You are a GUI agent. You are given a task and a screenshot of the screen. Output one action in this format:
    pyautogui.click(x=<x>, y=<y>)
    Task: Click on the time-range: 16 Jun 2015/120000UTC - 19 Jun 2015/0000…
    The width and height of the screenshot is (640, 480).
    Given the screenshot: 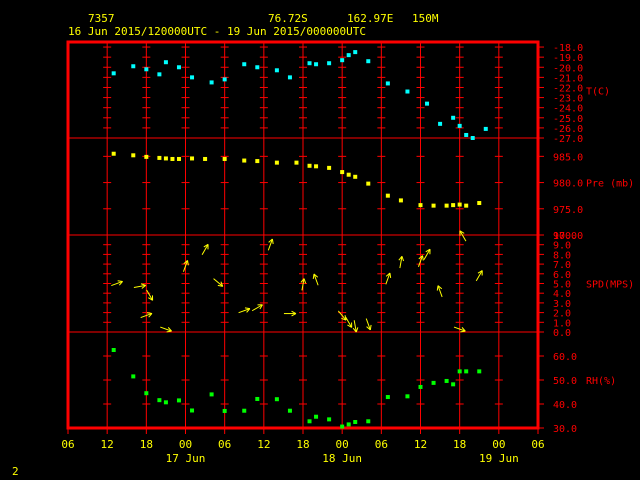 What is the action you would take?
    pyautogui.click(x=217, y=31)
    